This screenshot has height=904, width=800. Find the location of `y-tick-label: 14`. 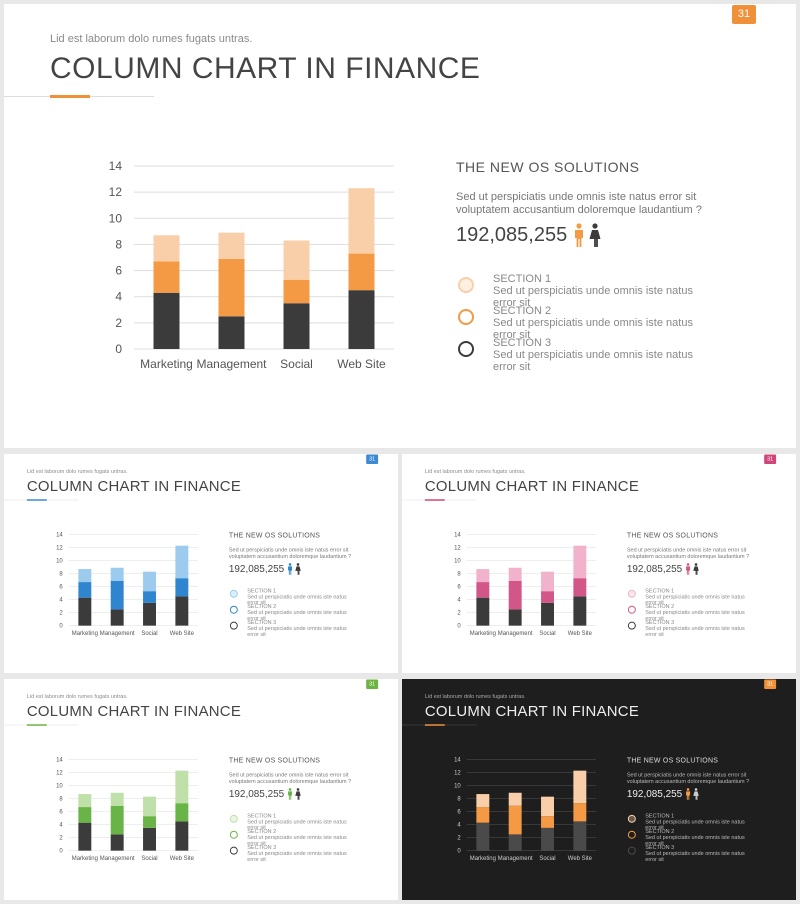

y-tick-label: 14 is located at coordinates (457, 761).